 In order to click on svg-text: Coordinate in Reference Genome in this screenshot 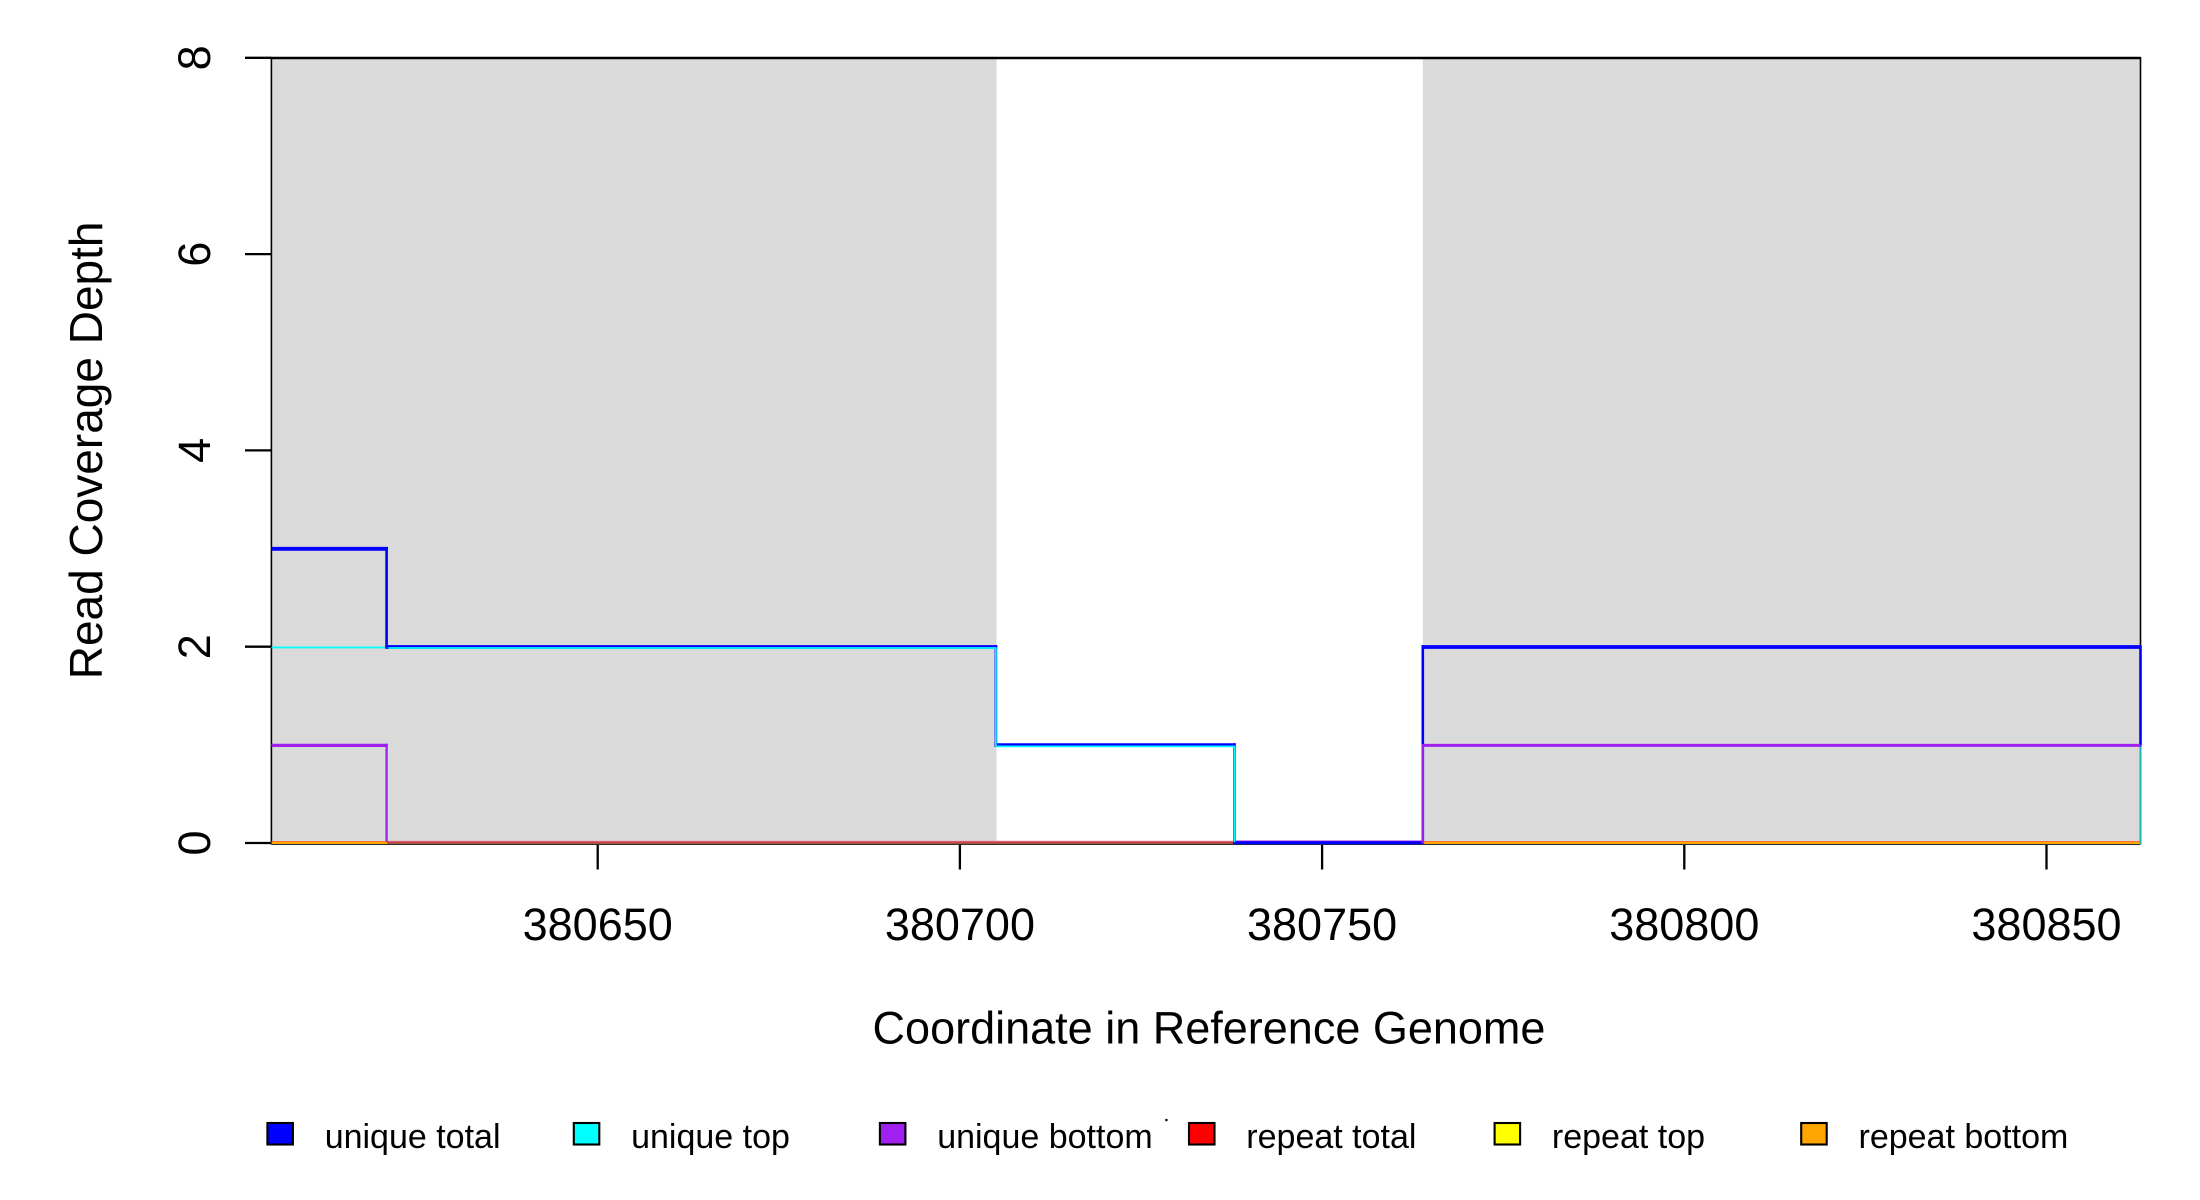, I will do `click(1209, 1028)`.